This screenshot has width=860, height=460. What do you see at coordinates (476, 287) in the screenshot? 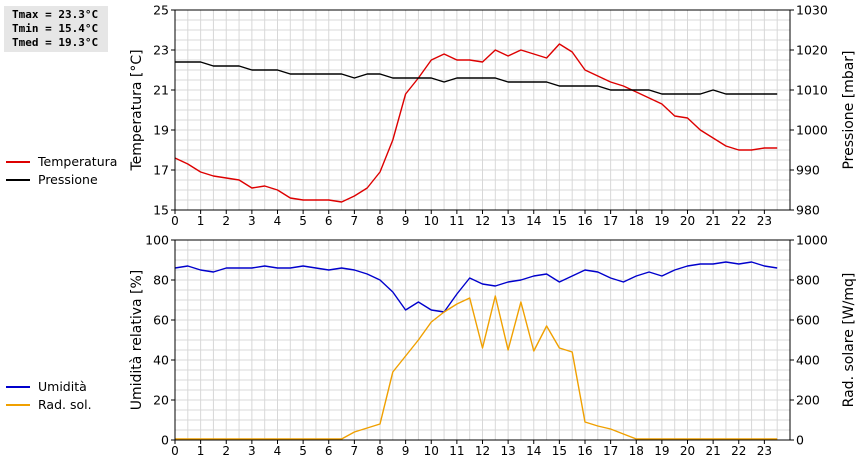
I see `series-line-umidit-` at bounding box center [476, 287].